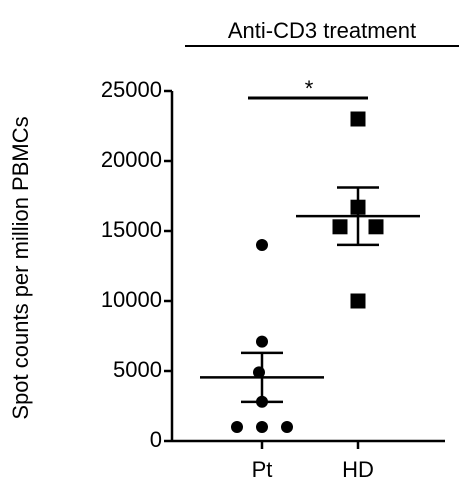  Describe the element at coordinates (262, 469) in the screenshot. I see `x-tick-label: Pt` at that location.